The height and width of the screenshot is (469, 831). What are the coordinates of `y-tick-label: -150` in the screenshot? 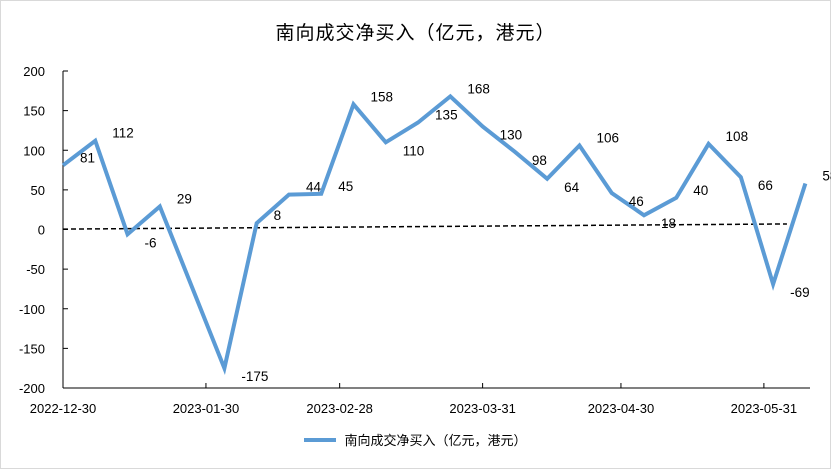 It's located at (32, 348).